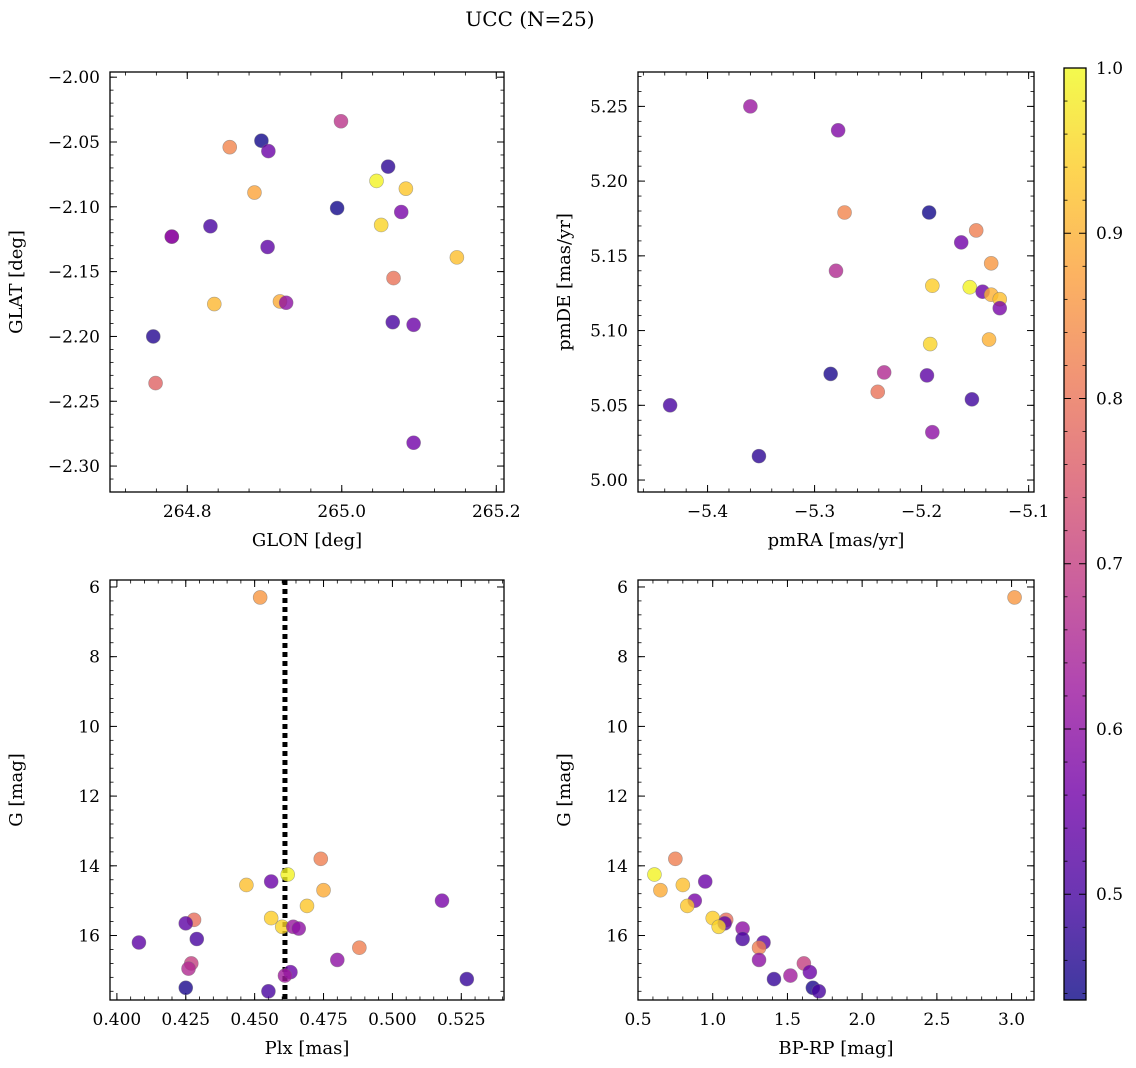 This screenshot has height=1068, width=1136. What do you see at coordinates (836, 540) in the screenshot?
I see `x-axis-label: pmRA [mas/yr]` at bounding box center [836, 540].